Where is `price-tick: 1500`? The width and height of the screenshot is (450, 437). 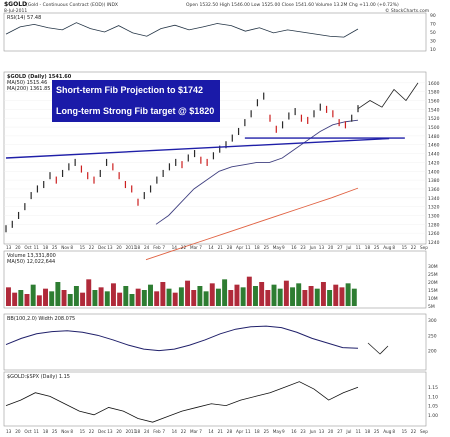 price-tick: 1500 is located at coordinates (434, 128).